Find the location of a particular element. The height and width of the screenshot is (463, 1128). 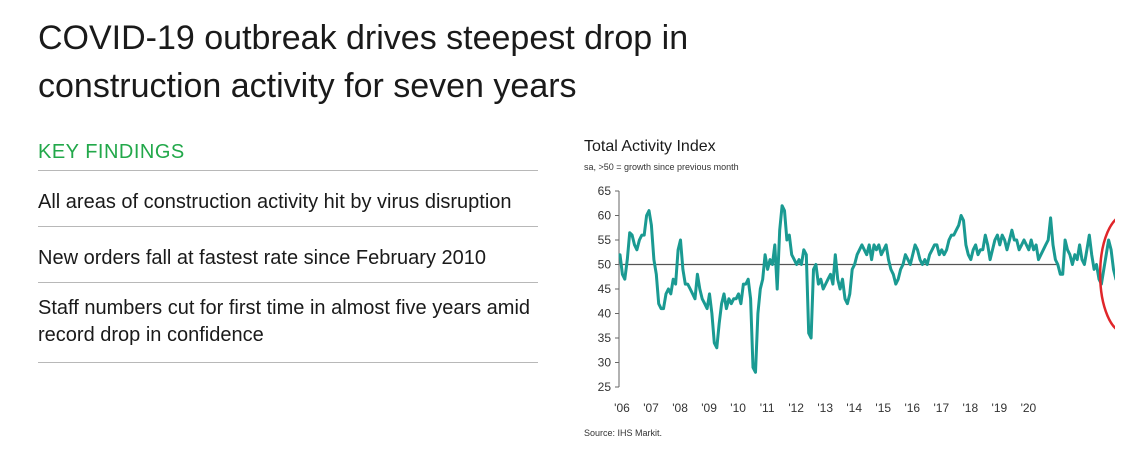

y-tick-label: 50 is located at coordinates (605, 265).